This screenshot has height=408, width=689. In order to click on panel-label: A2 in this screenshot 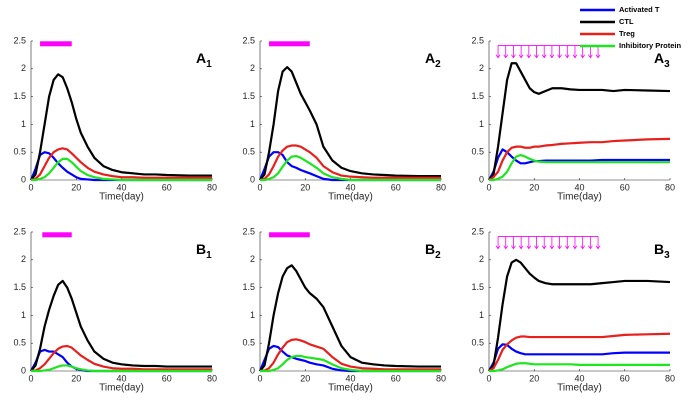, I will do `click(433, 60)`.